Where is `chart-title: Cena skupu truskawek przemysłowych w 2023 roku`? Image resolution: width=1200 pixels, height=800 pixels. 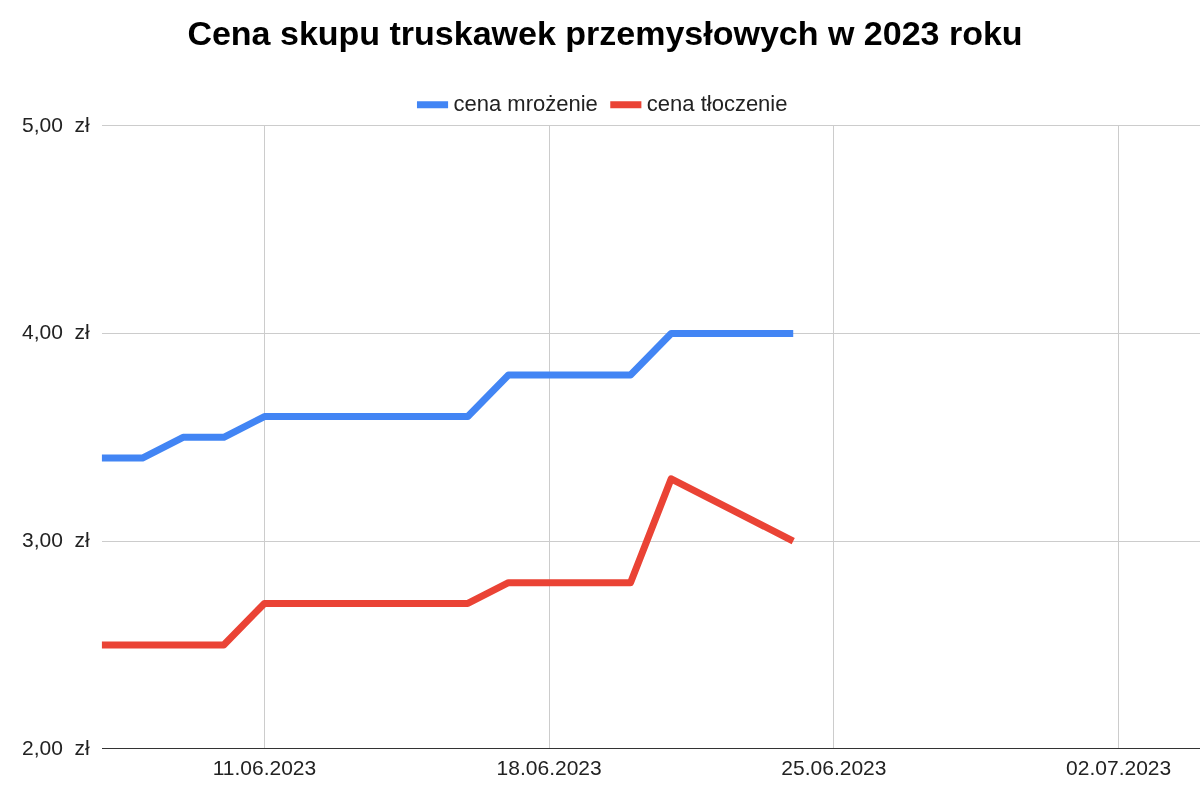 chart-title: Cena skupu truskawek przemysłowych w 2023 roku is located at coordinates (605, 32).